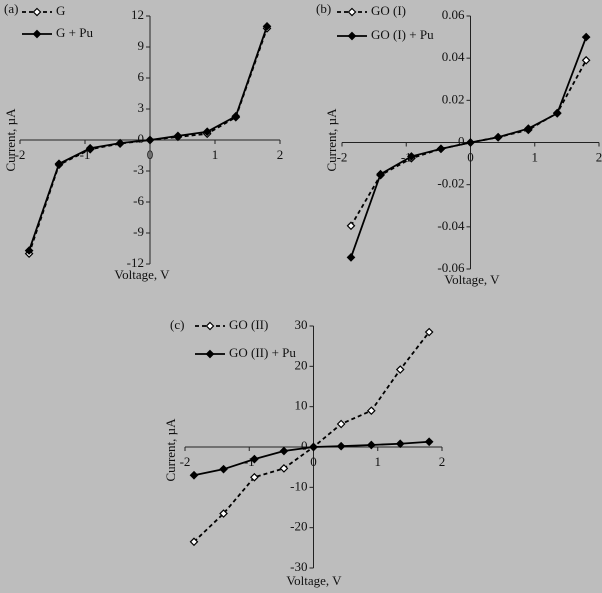 The height and width of the screenshot is (593, 602). What do you see at coordinates (137, 14) in the screenshot?
I see `y-tick-label: 12` at bounding box center [137, 14].